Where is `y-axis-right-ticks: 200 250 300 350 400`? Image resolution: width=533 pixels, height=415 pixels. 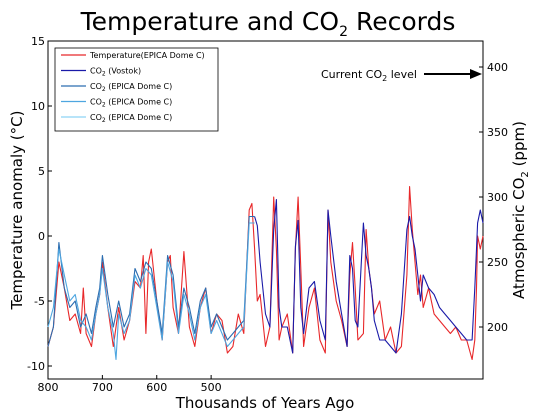 y-axis-right-ticks: 200 250 300 350 400 is located at coordinates (493, 197).